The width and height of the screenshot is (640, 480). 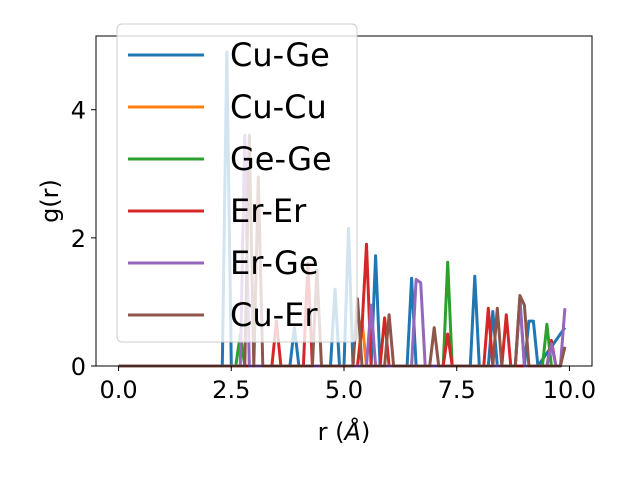 What do you see at coordinates (344, 431) in the screenshot?
I see `x-axis-label: r (Å)` at bounding box center [344, 431].